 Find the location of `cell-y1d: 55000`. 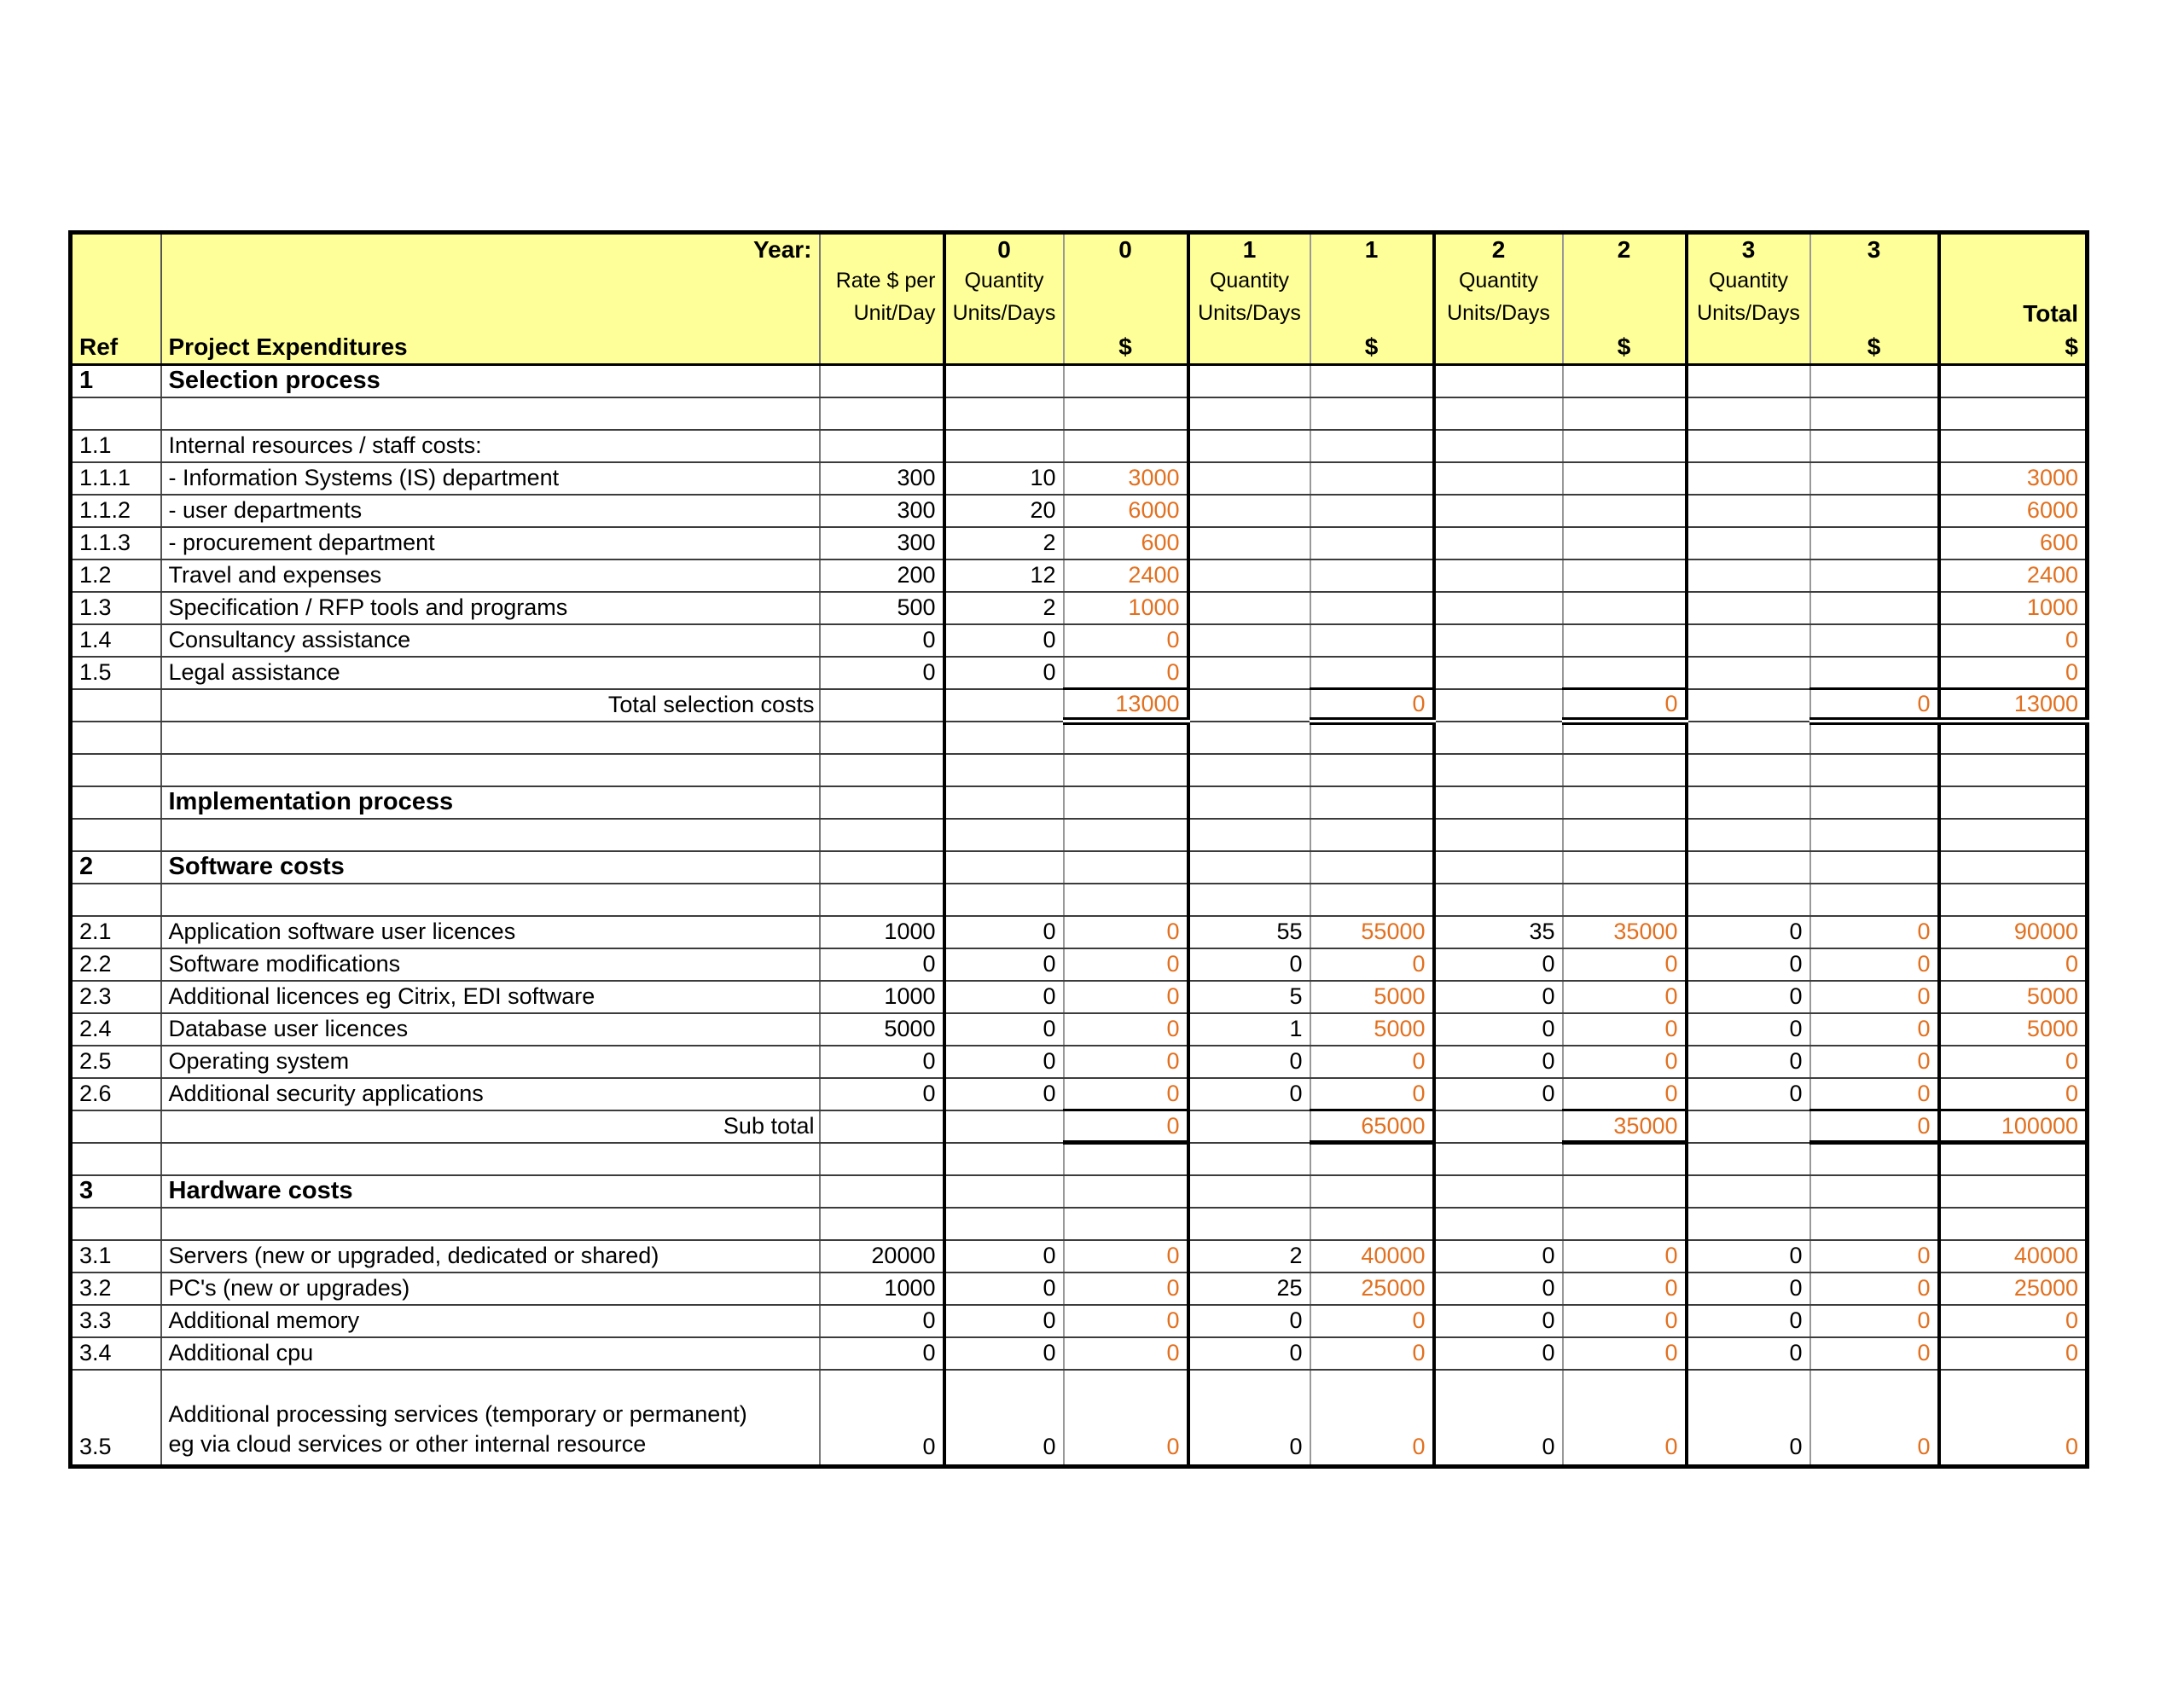

cell-y1d: 55000 is located at coordinates (1373, 932).